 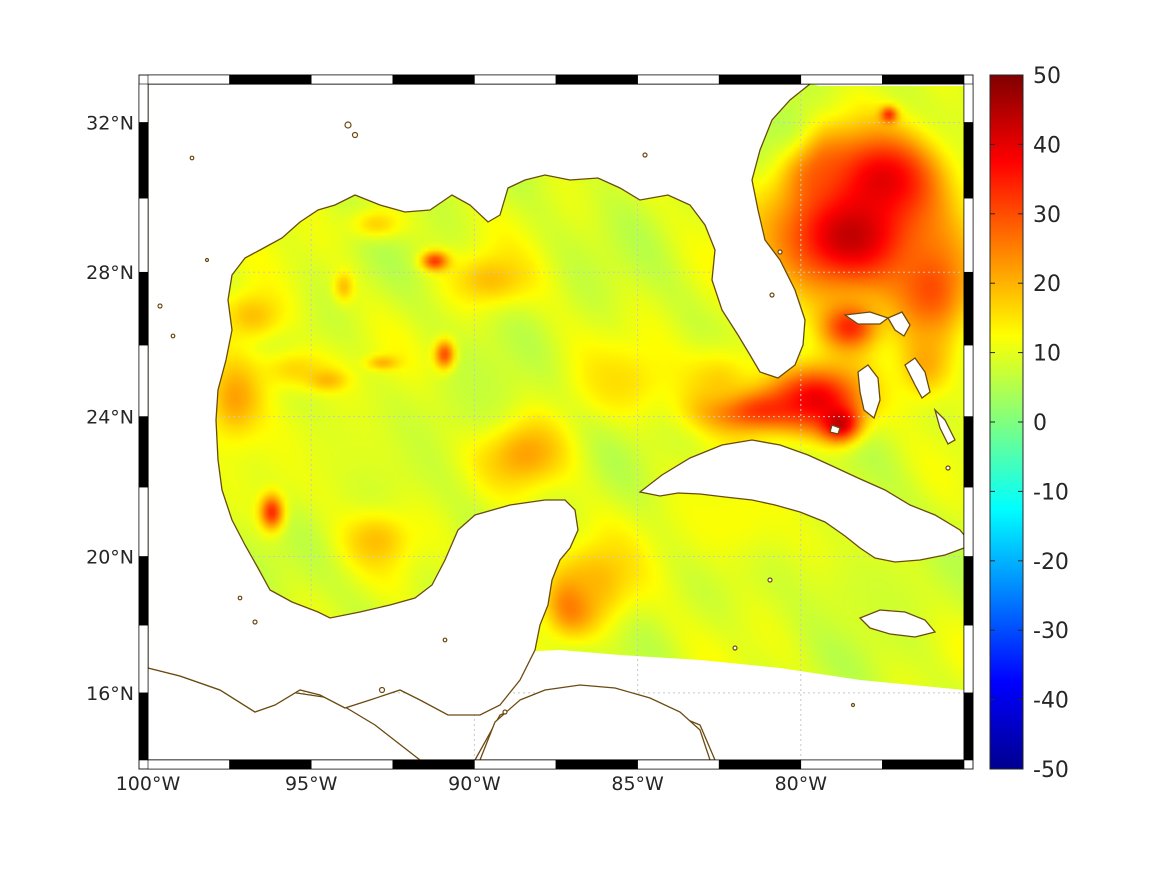 I want to click on colorbar-tick-label: -50, so click(x=1051, y=770).